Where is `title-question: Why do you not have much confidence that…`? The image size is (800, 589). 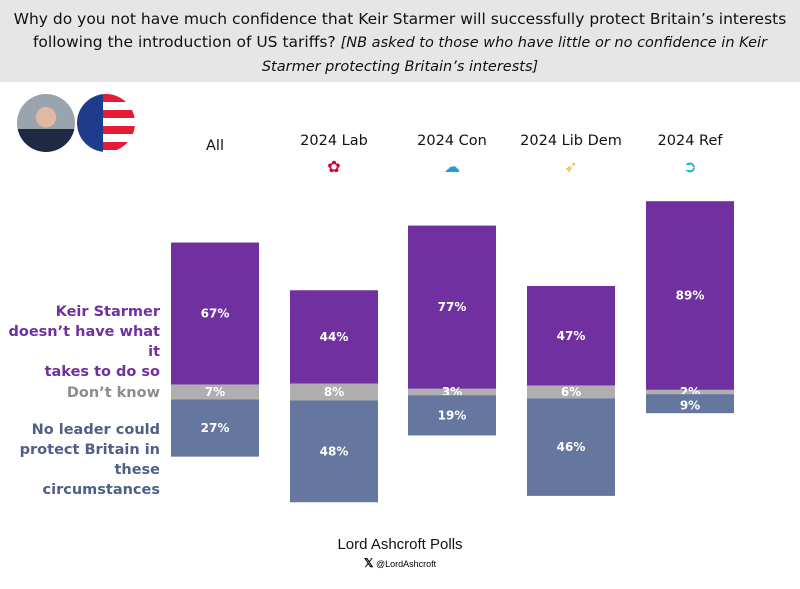 title-question: Why do you not have much confidence that… is located at coordinates (400, 30).